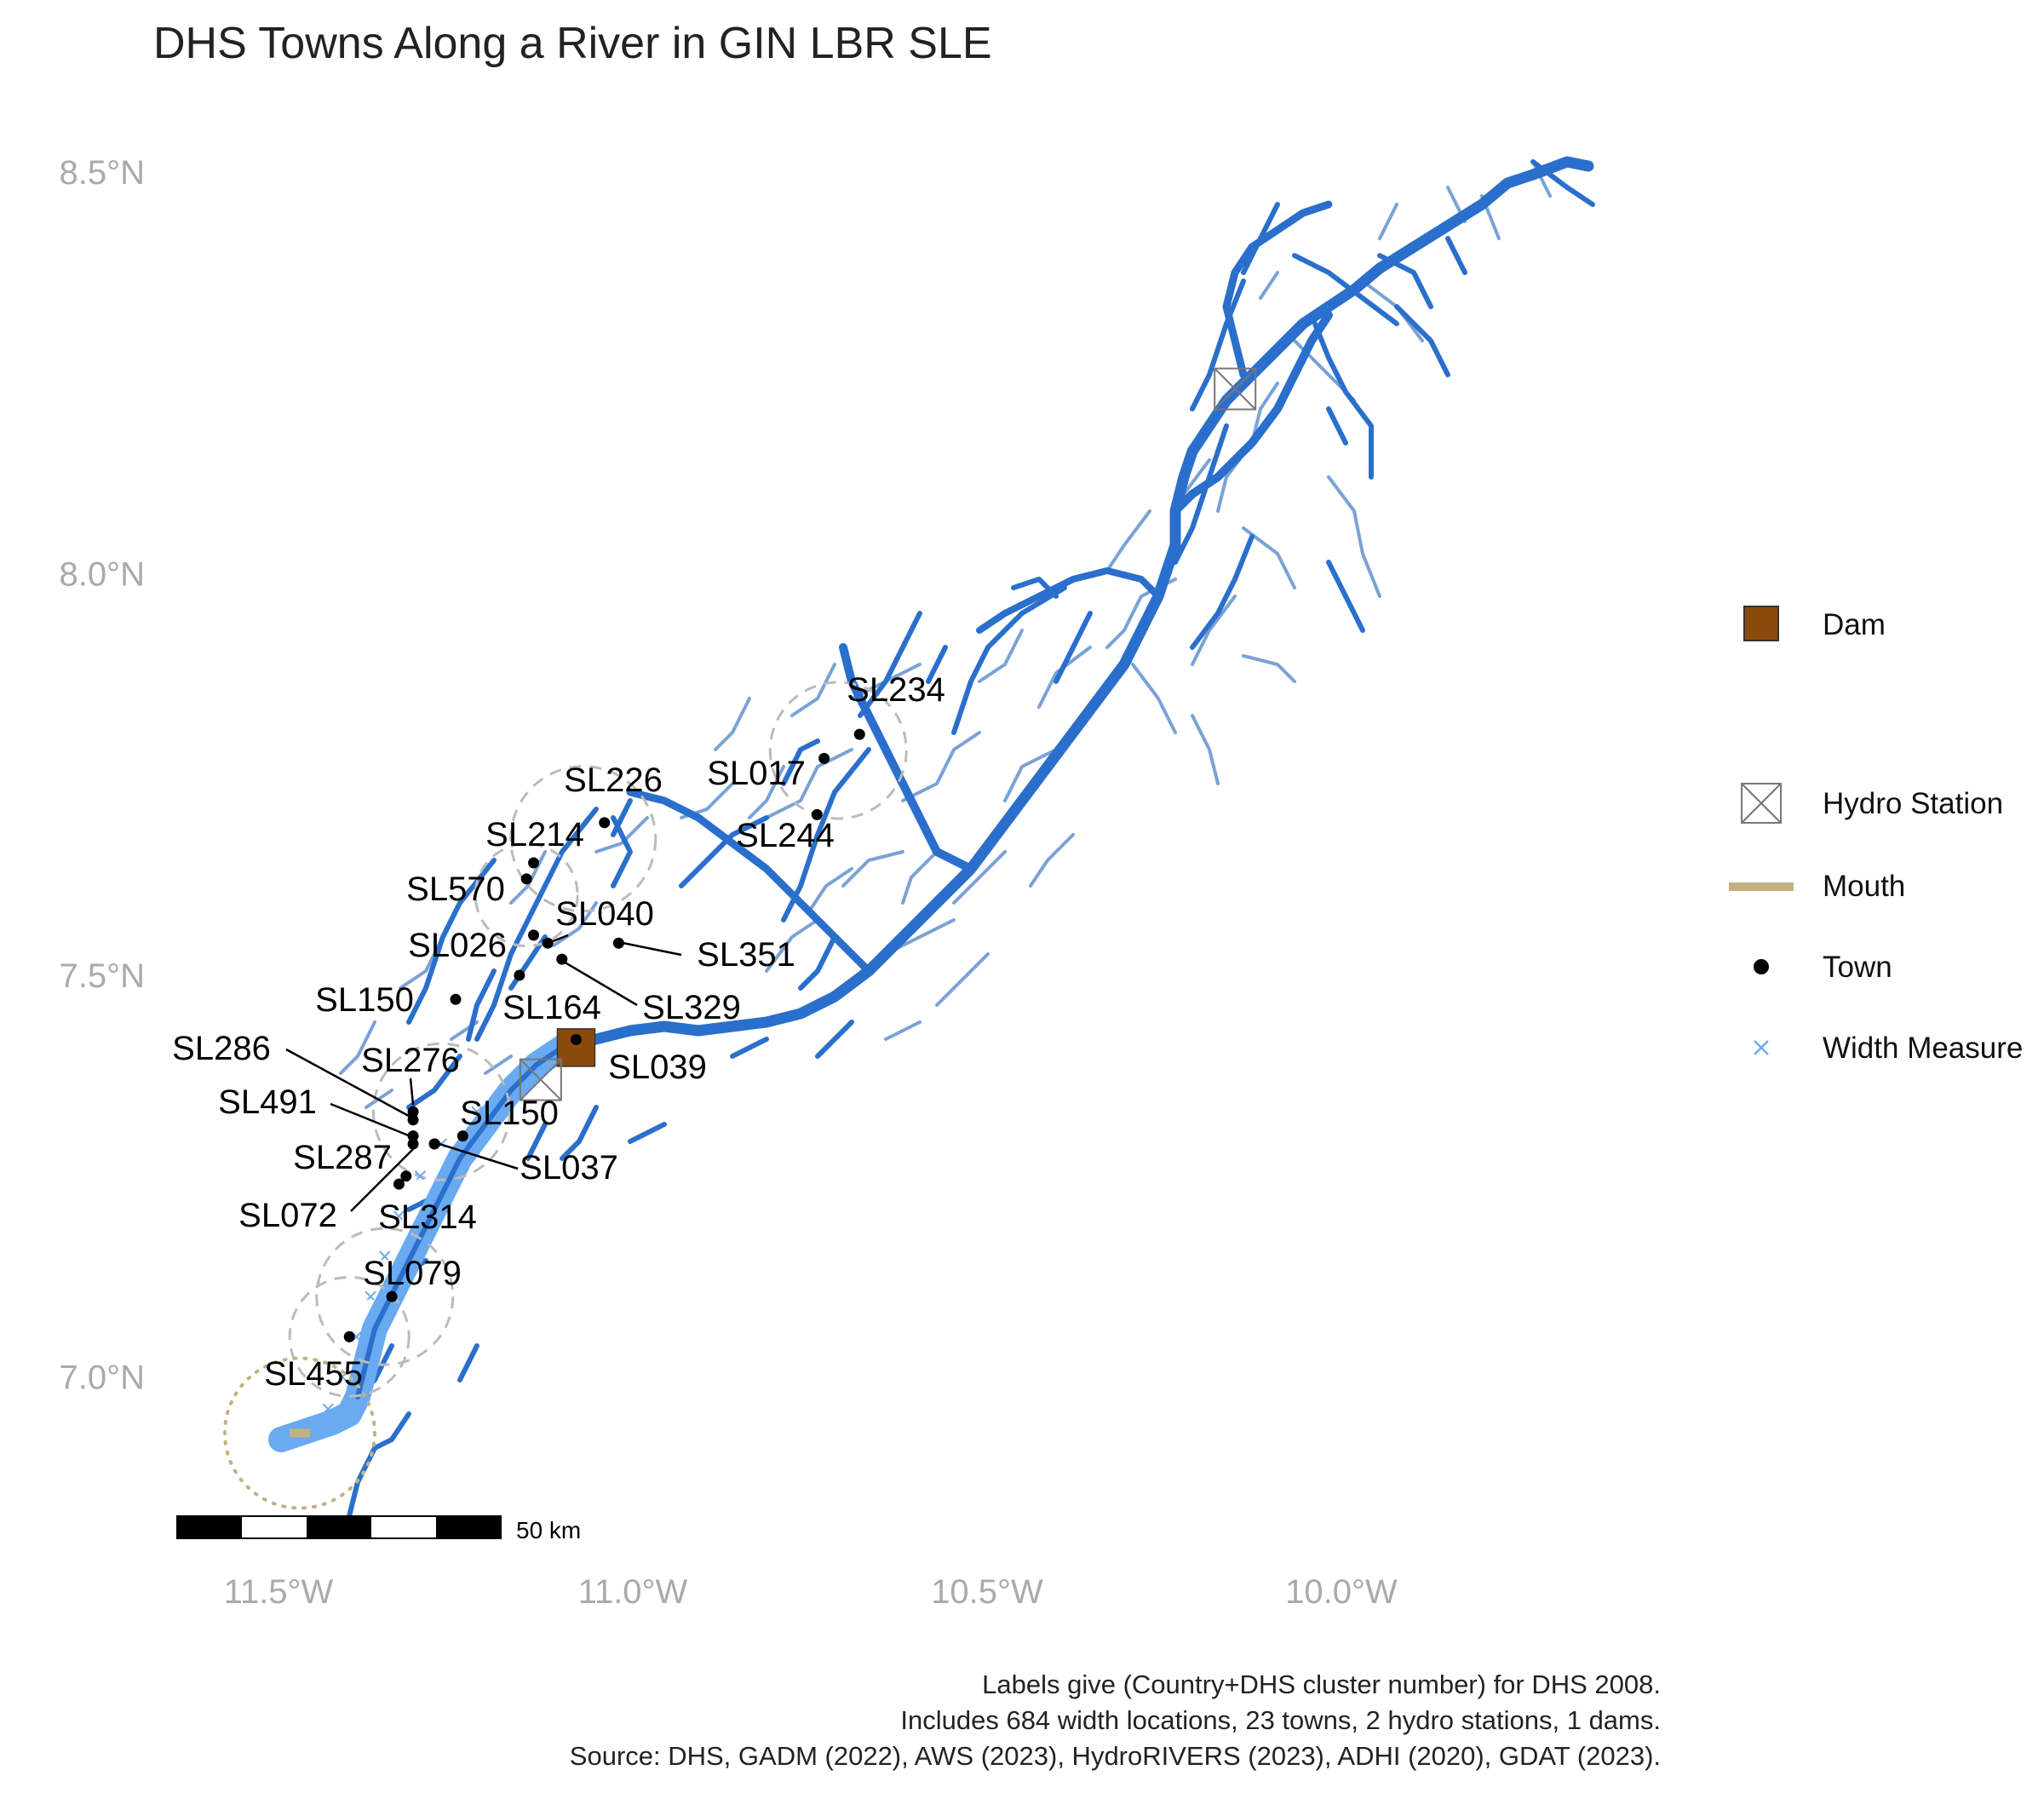 The image size is (2044, 1793). What do you see at coordinates (749, 882) in the screenshot?
I see `west-branch` at bounding box center [749, 882].